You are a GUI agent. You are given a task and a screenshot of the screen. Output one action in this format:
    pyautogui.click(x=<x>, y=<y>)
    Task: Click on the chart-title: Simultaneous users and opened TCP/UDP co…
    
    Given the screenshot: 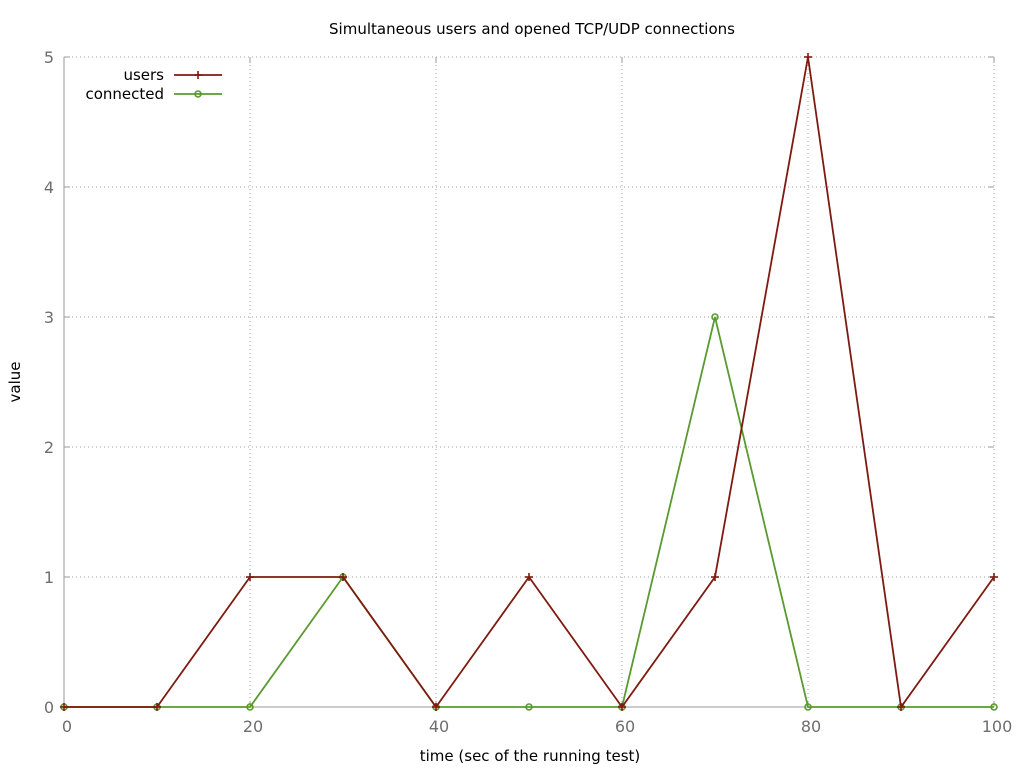 What is the action you would take?
    pyautogui.click(x=532, y=29)
    